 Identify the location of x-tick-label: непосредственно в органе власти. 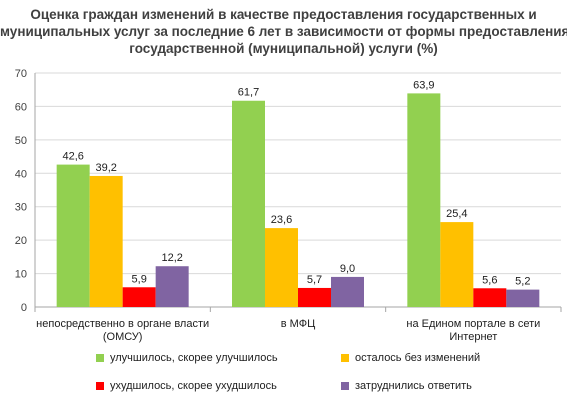
(122, 324).